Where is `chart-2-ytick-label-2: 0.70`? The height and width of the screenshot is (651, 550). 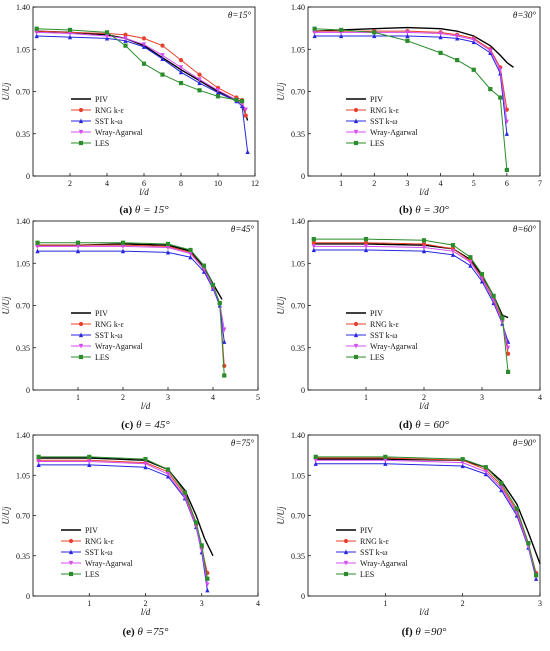
chart-2-ytick-label-2: 0.70 is located at coordinates (23, 306).